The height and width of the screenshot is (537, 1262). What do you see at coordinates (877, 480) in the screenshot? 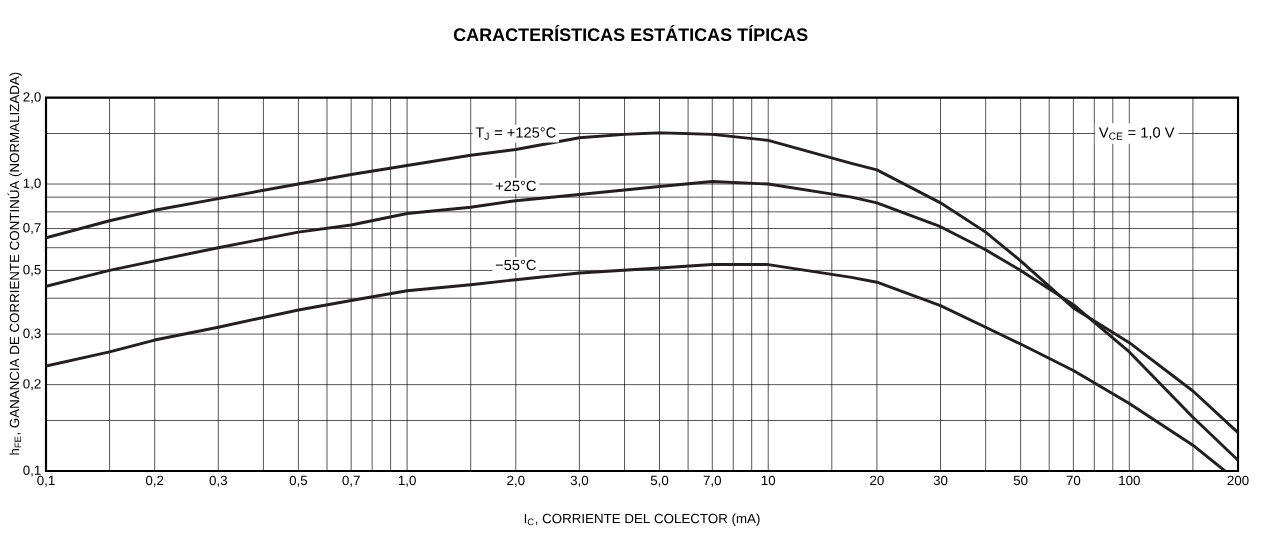
I see `x-tick-label: 20` at bounding box center [877, 480].